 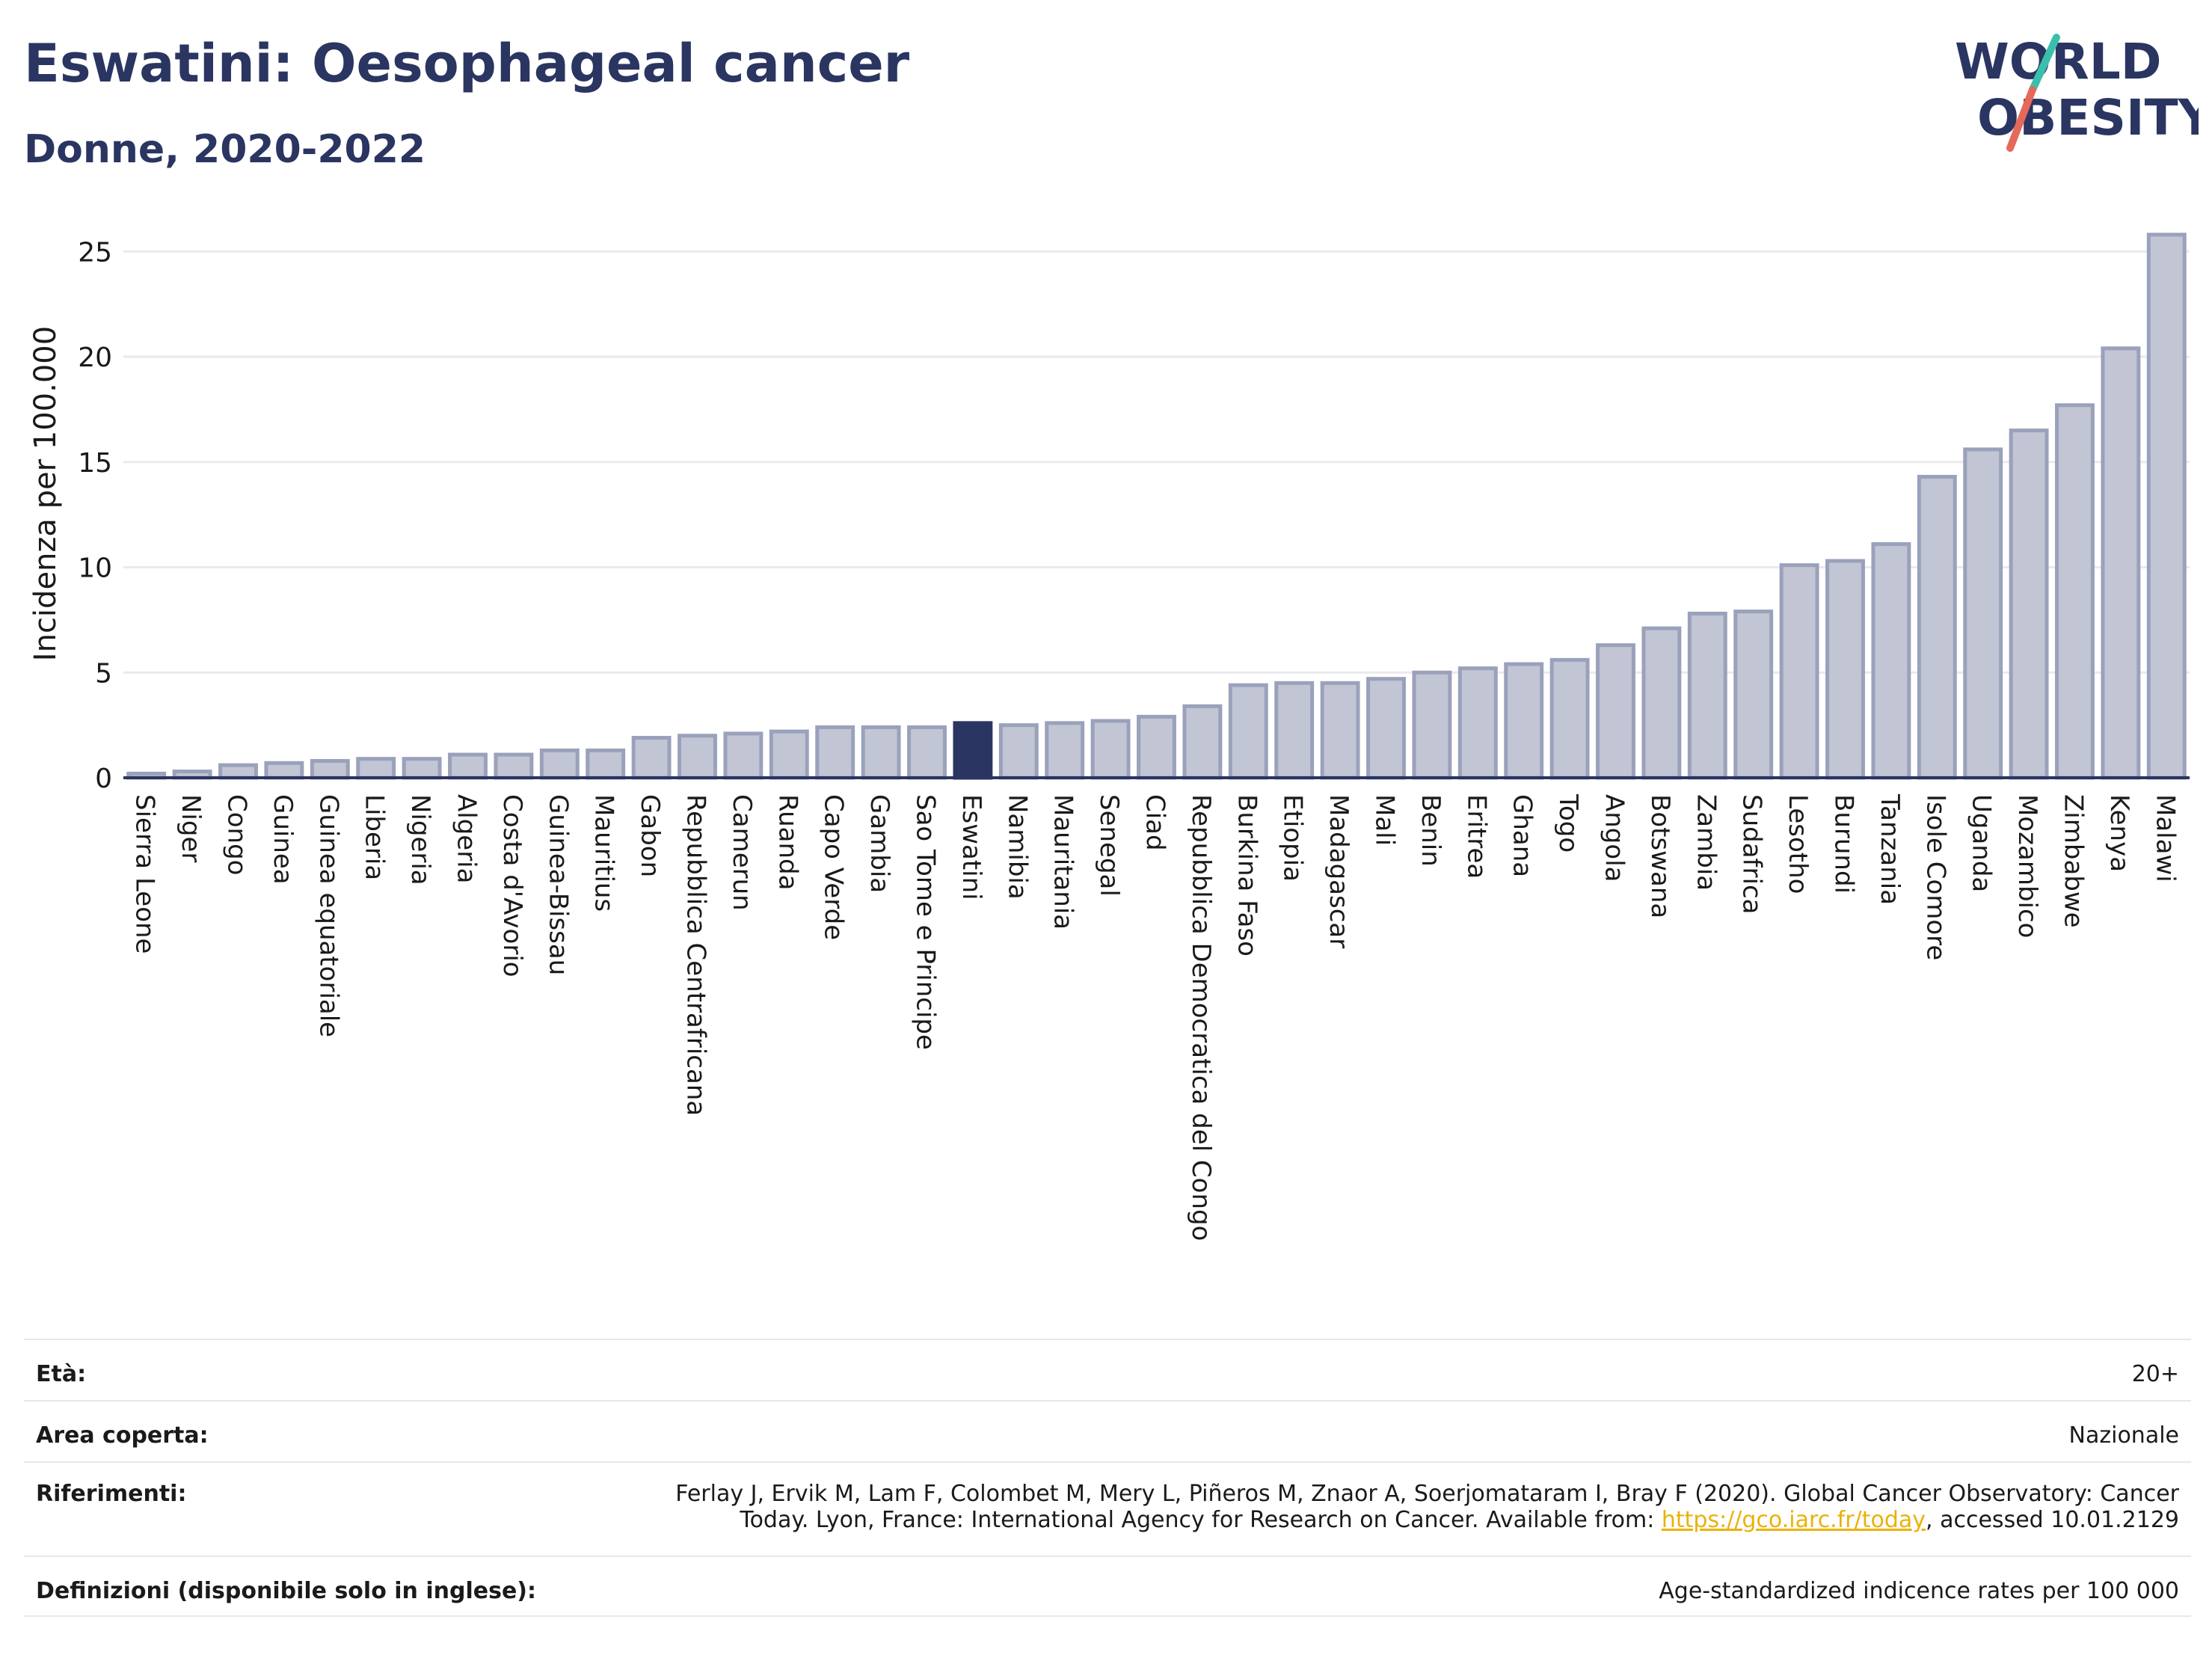 What do you see at coordinates (1937, 627) in the screenshot?
I see `bar-isole-comore` at bounding box center [1937, 627].